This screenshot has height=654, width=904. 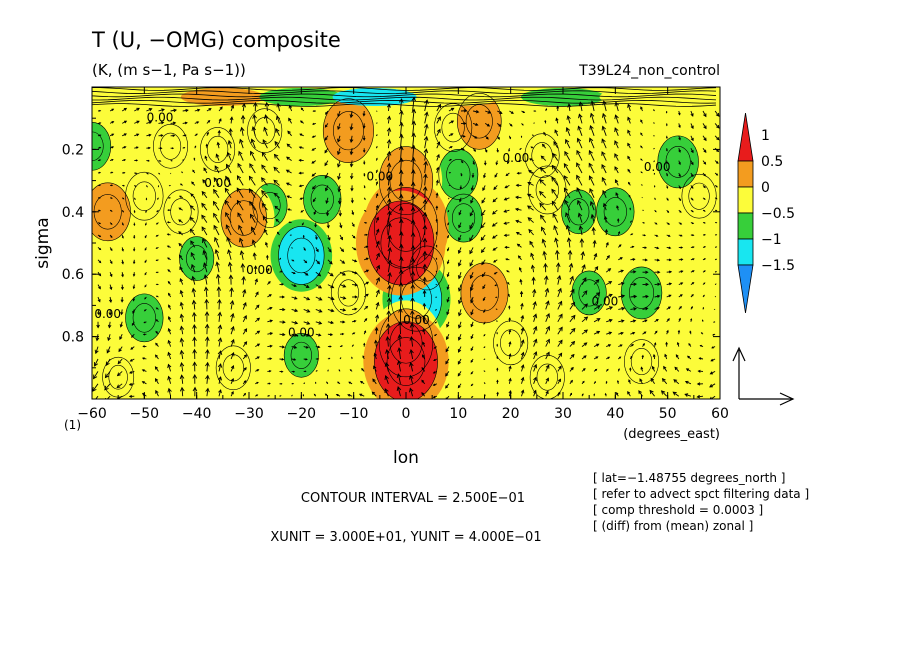 What do you see at coordinates (404, 101) in the screenshot?
I see `top-band-line` at bounding box center [404, 101].